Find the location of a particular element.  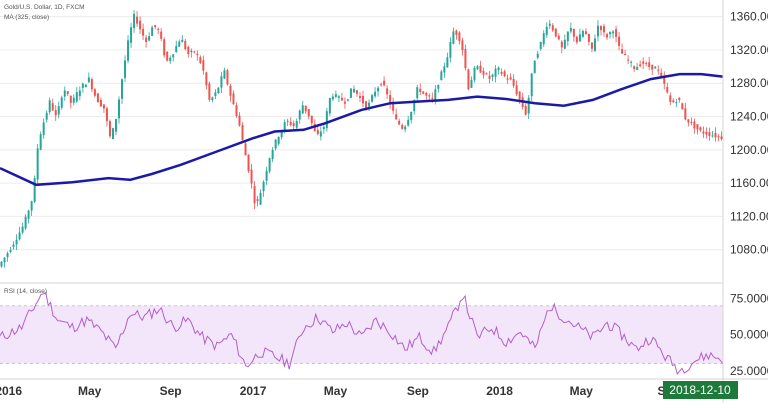

time-tick-label: 2018 is located at coordinates (499, 391).